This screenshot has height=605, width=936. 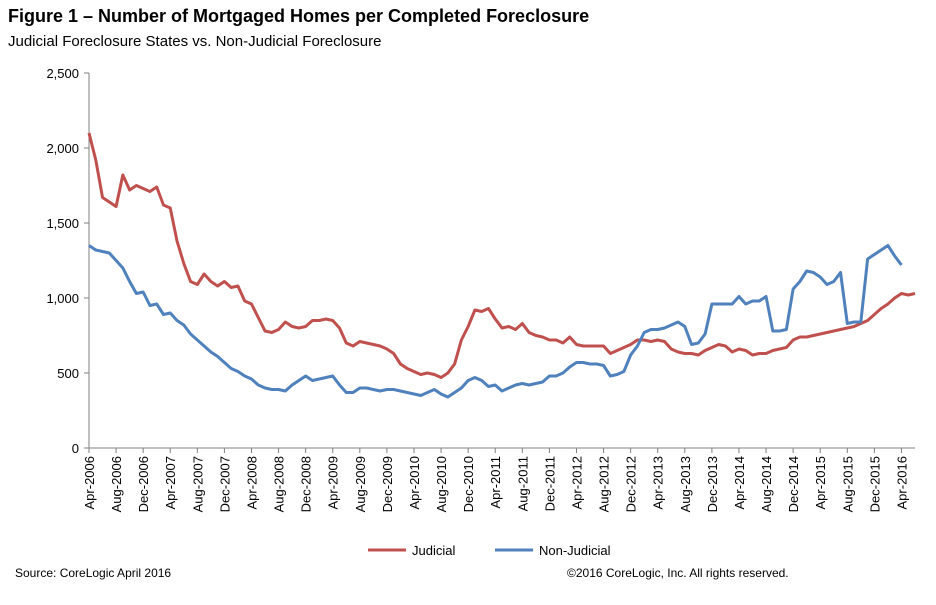 What do you see at coordinates (360, 484) in the screenshot?
I see `x-tick-label: Aug-2009` at bounding box center [360, 484].